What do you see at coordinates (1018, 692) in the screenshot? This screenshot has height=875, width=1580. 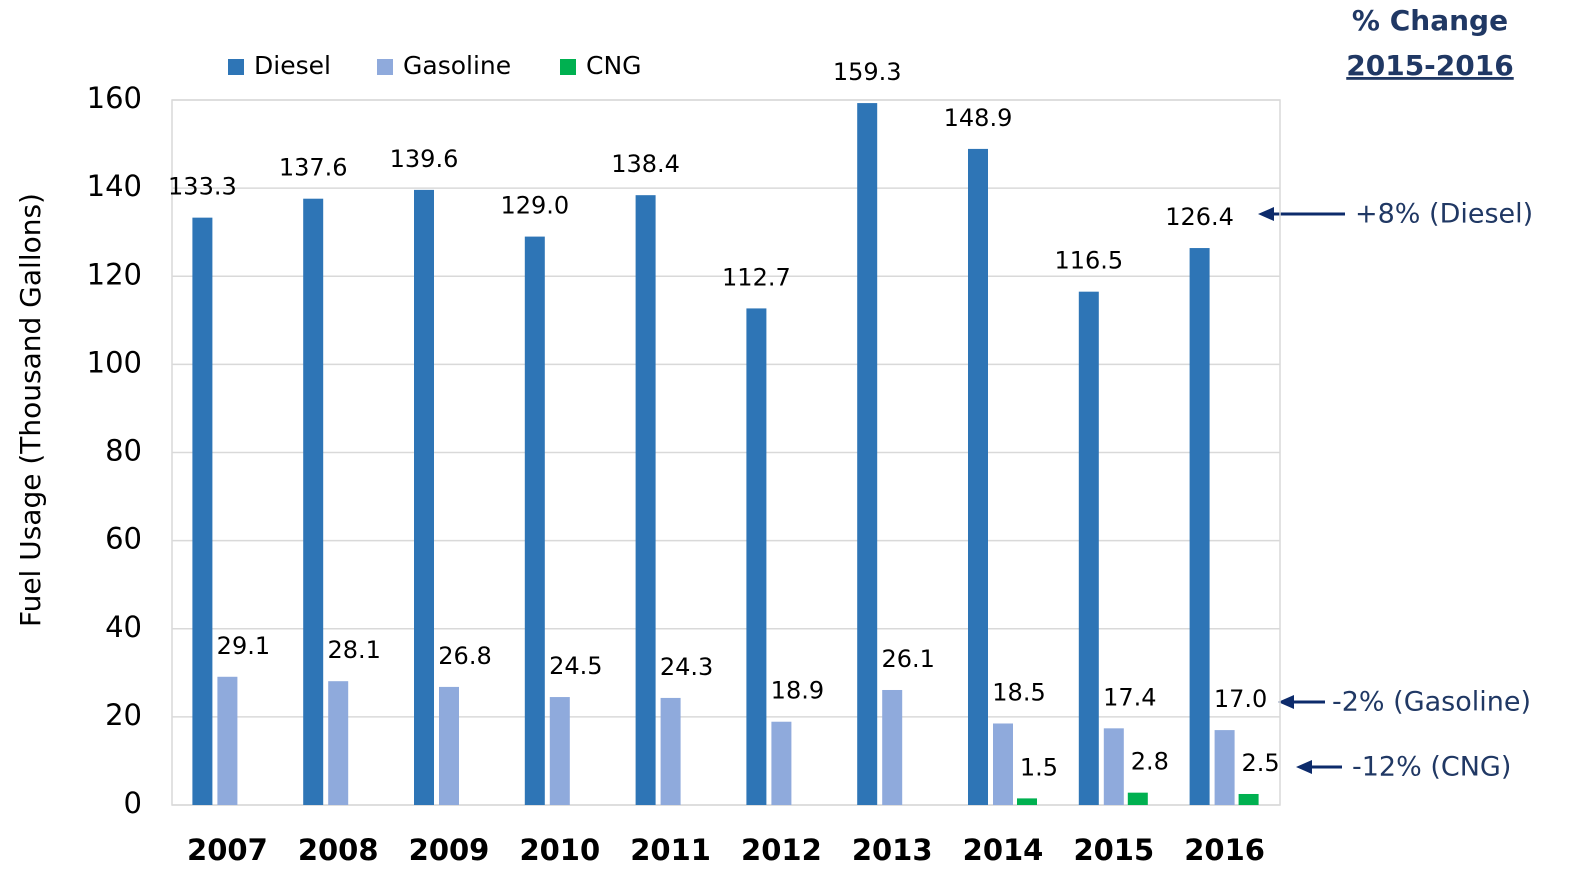 I see `data-label: 18.5` at bounding box center [1018, 692].